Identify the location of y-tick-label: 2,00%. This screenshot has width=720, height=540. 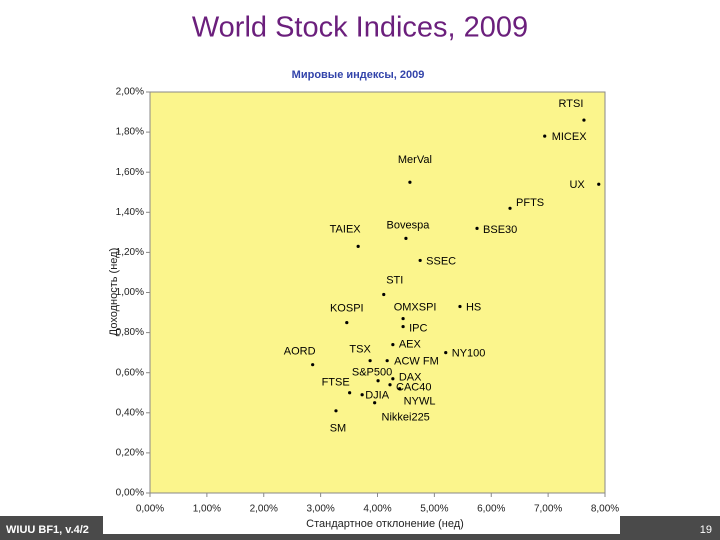
(130, 92).